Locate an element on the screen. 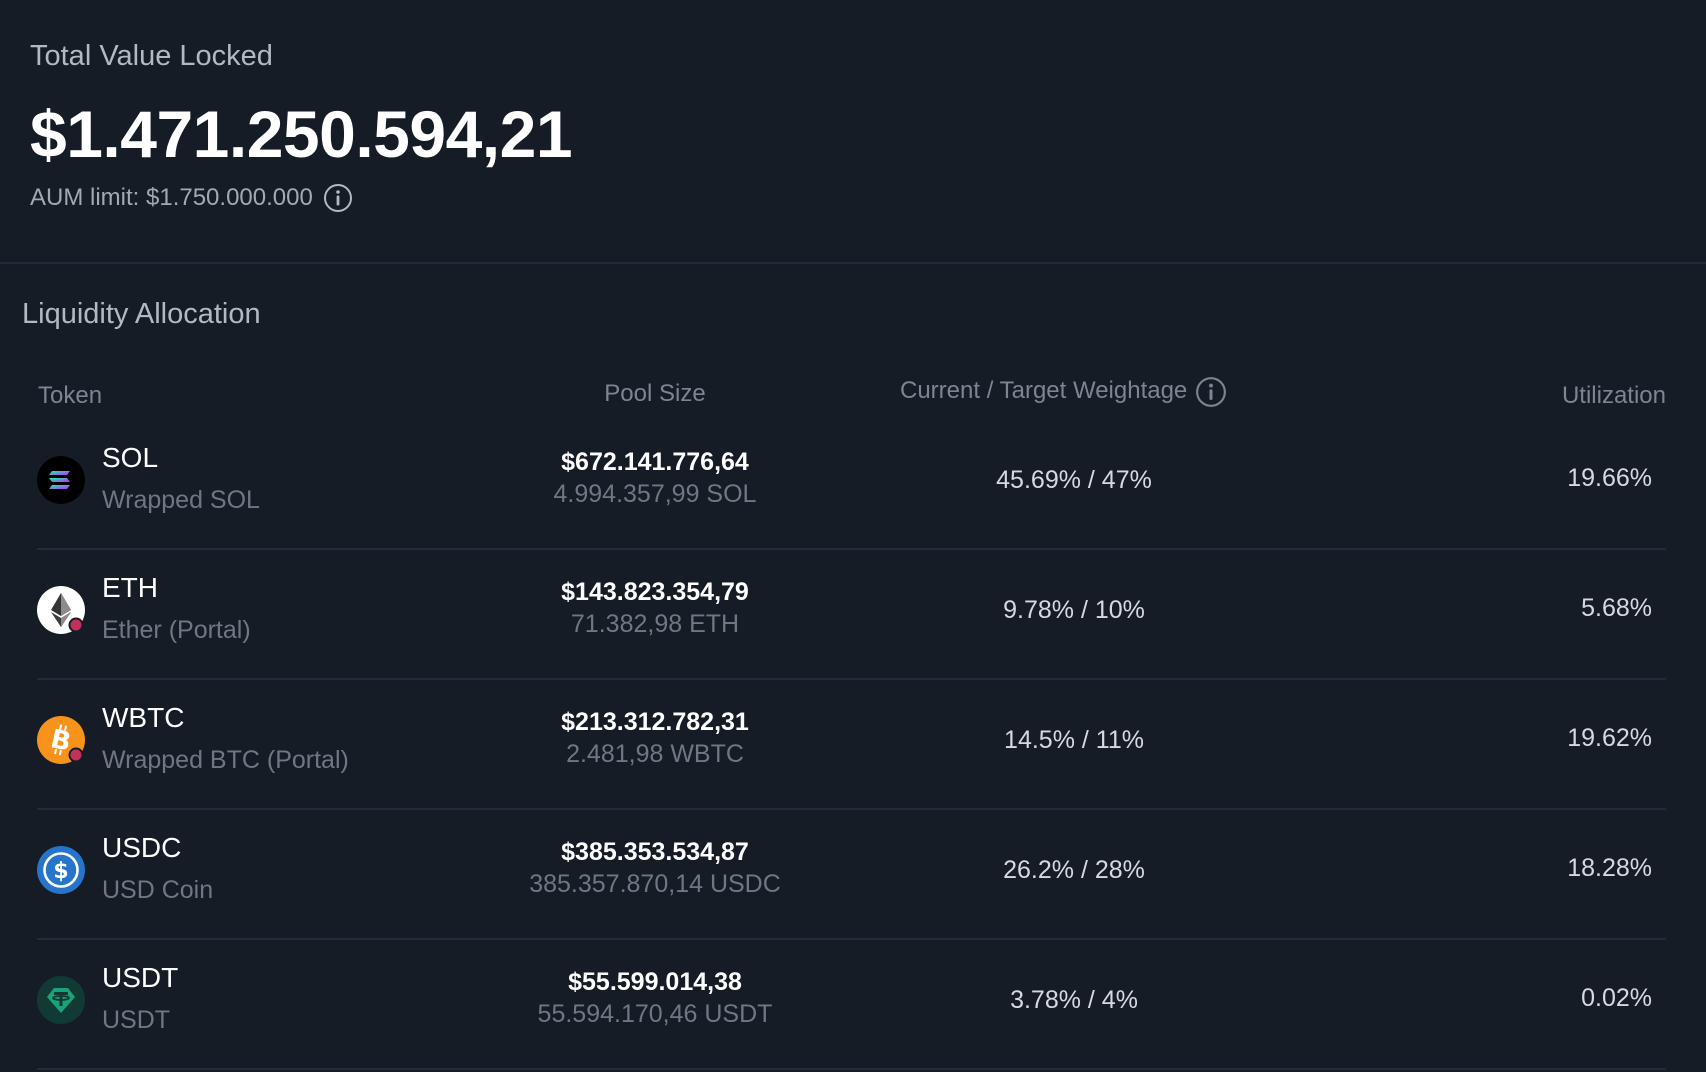 The width and height of the screenshot is (1706, 1072). weightage-value: 9.78% / 10% is located at coordinates (1074, 610).